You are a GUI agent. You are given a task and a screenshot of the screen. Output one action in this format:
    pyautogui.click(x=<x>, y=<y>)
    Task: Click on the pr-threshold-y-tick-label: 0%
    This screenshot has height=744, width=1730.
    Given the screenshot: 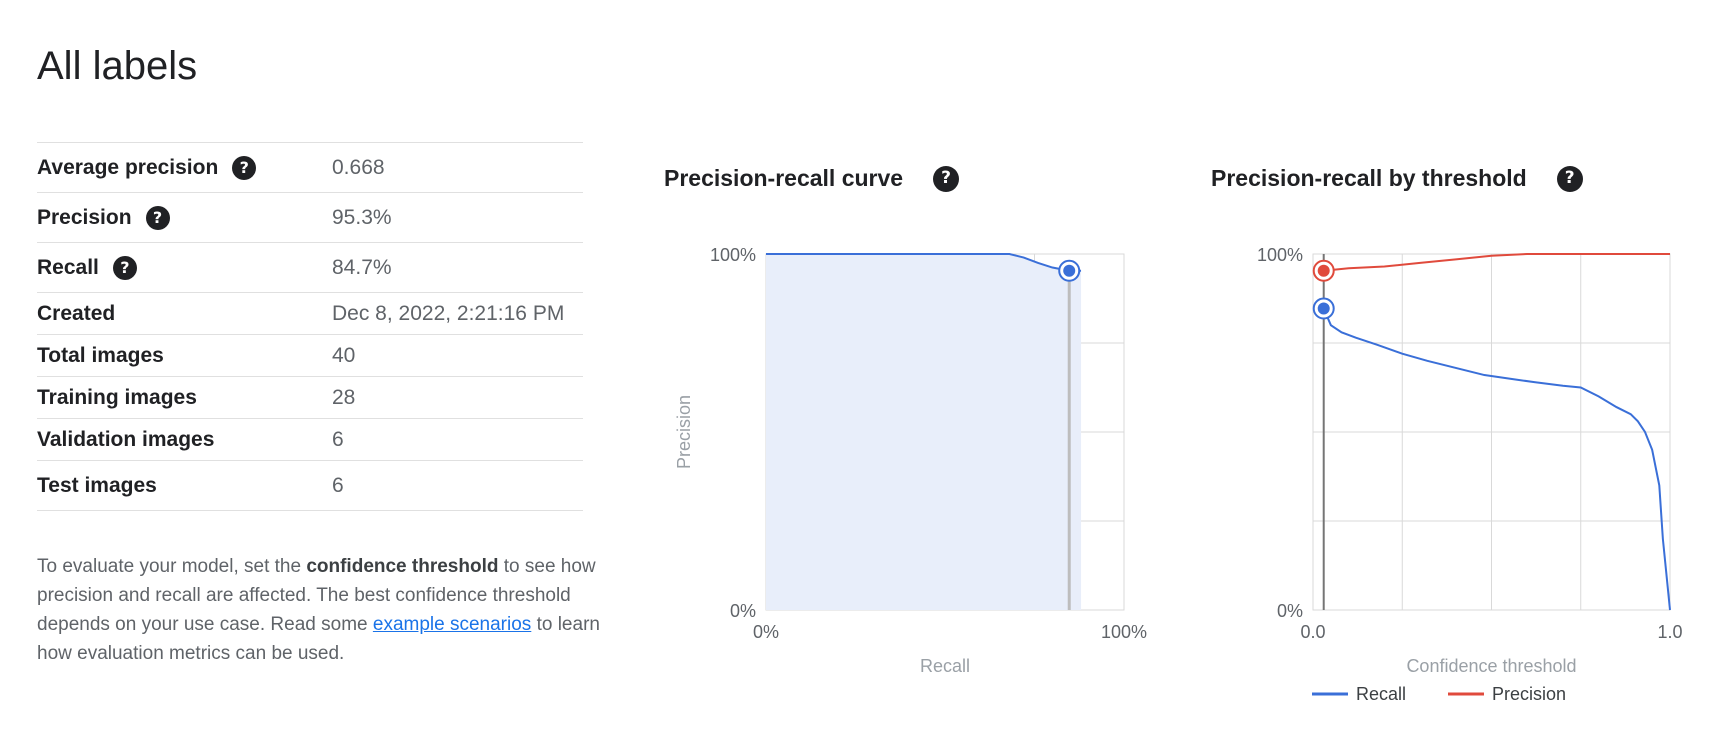 What is the action you would take?
    pyautogui.click(x=1290, y=611)
    